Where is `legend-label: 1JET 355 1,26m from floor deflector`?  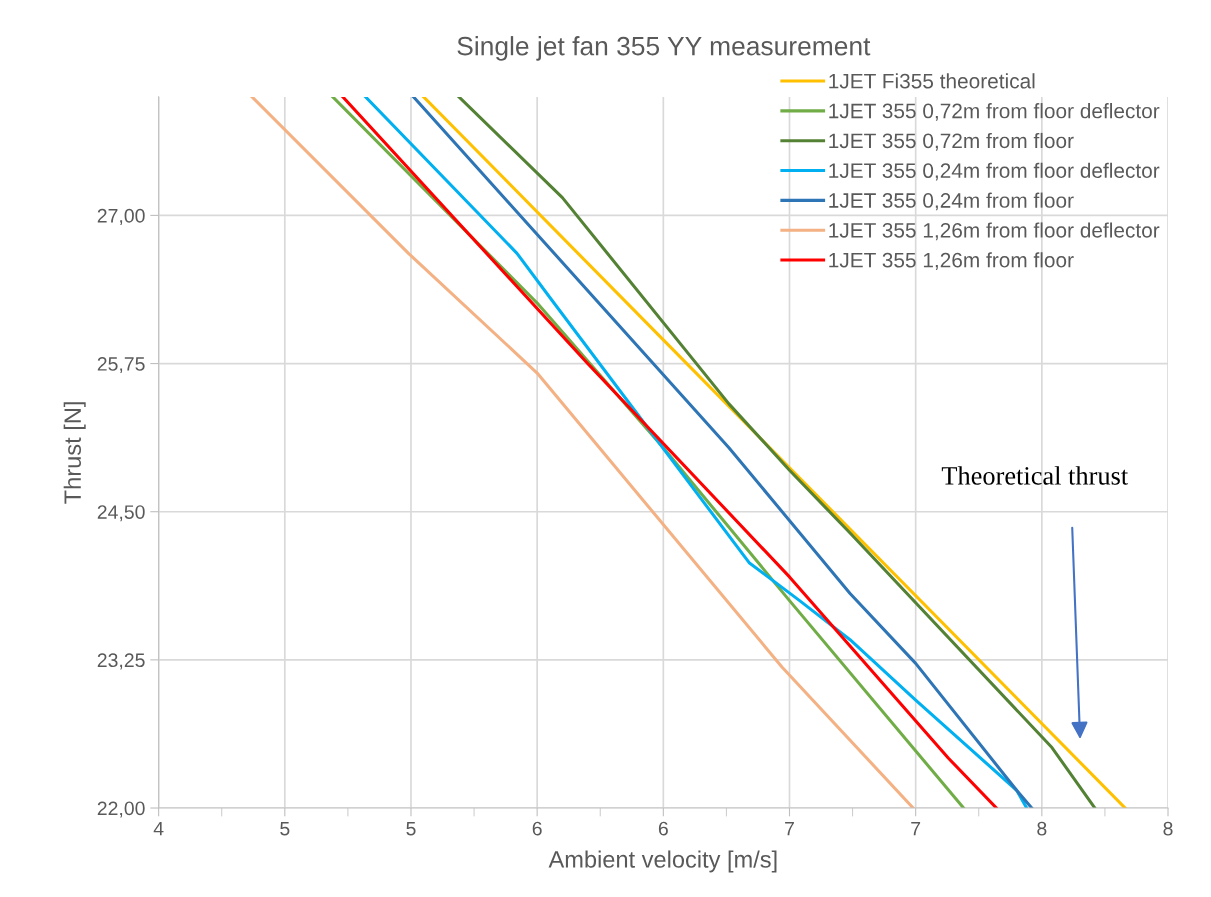 legend-label: 1JET 355 1,26m from floor deflector is located at coordinates (994, 231).